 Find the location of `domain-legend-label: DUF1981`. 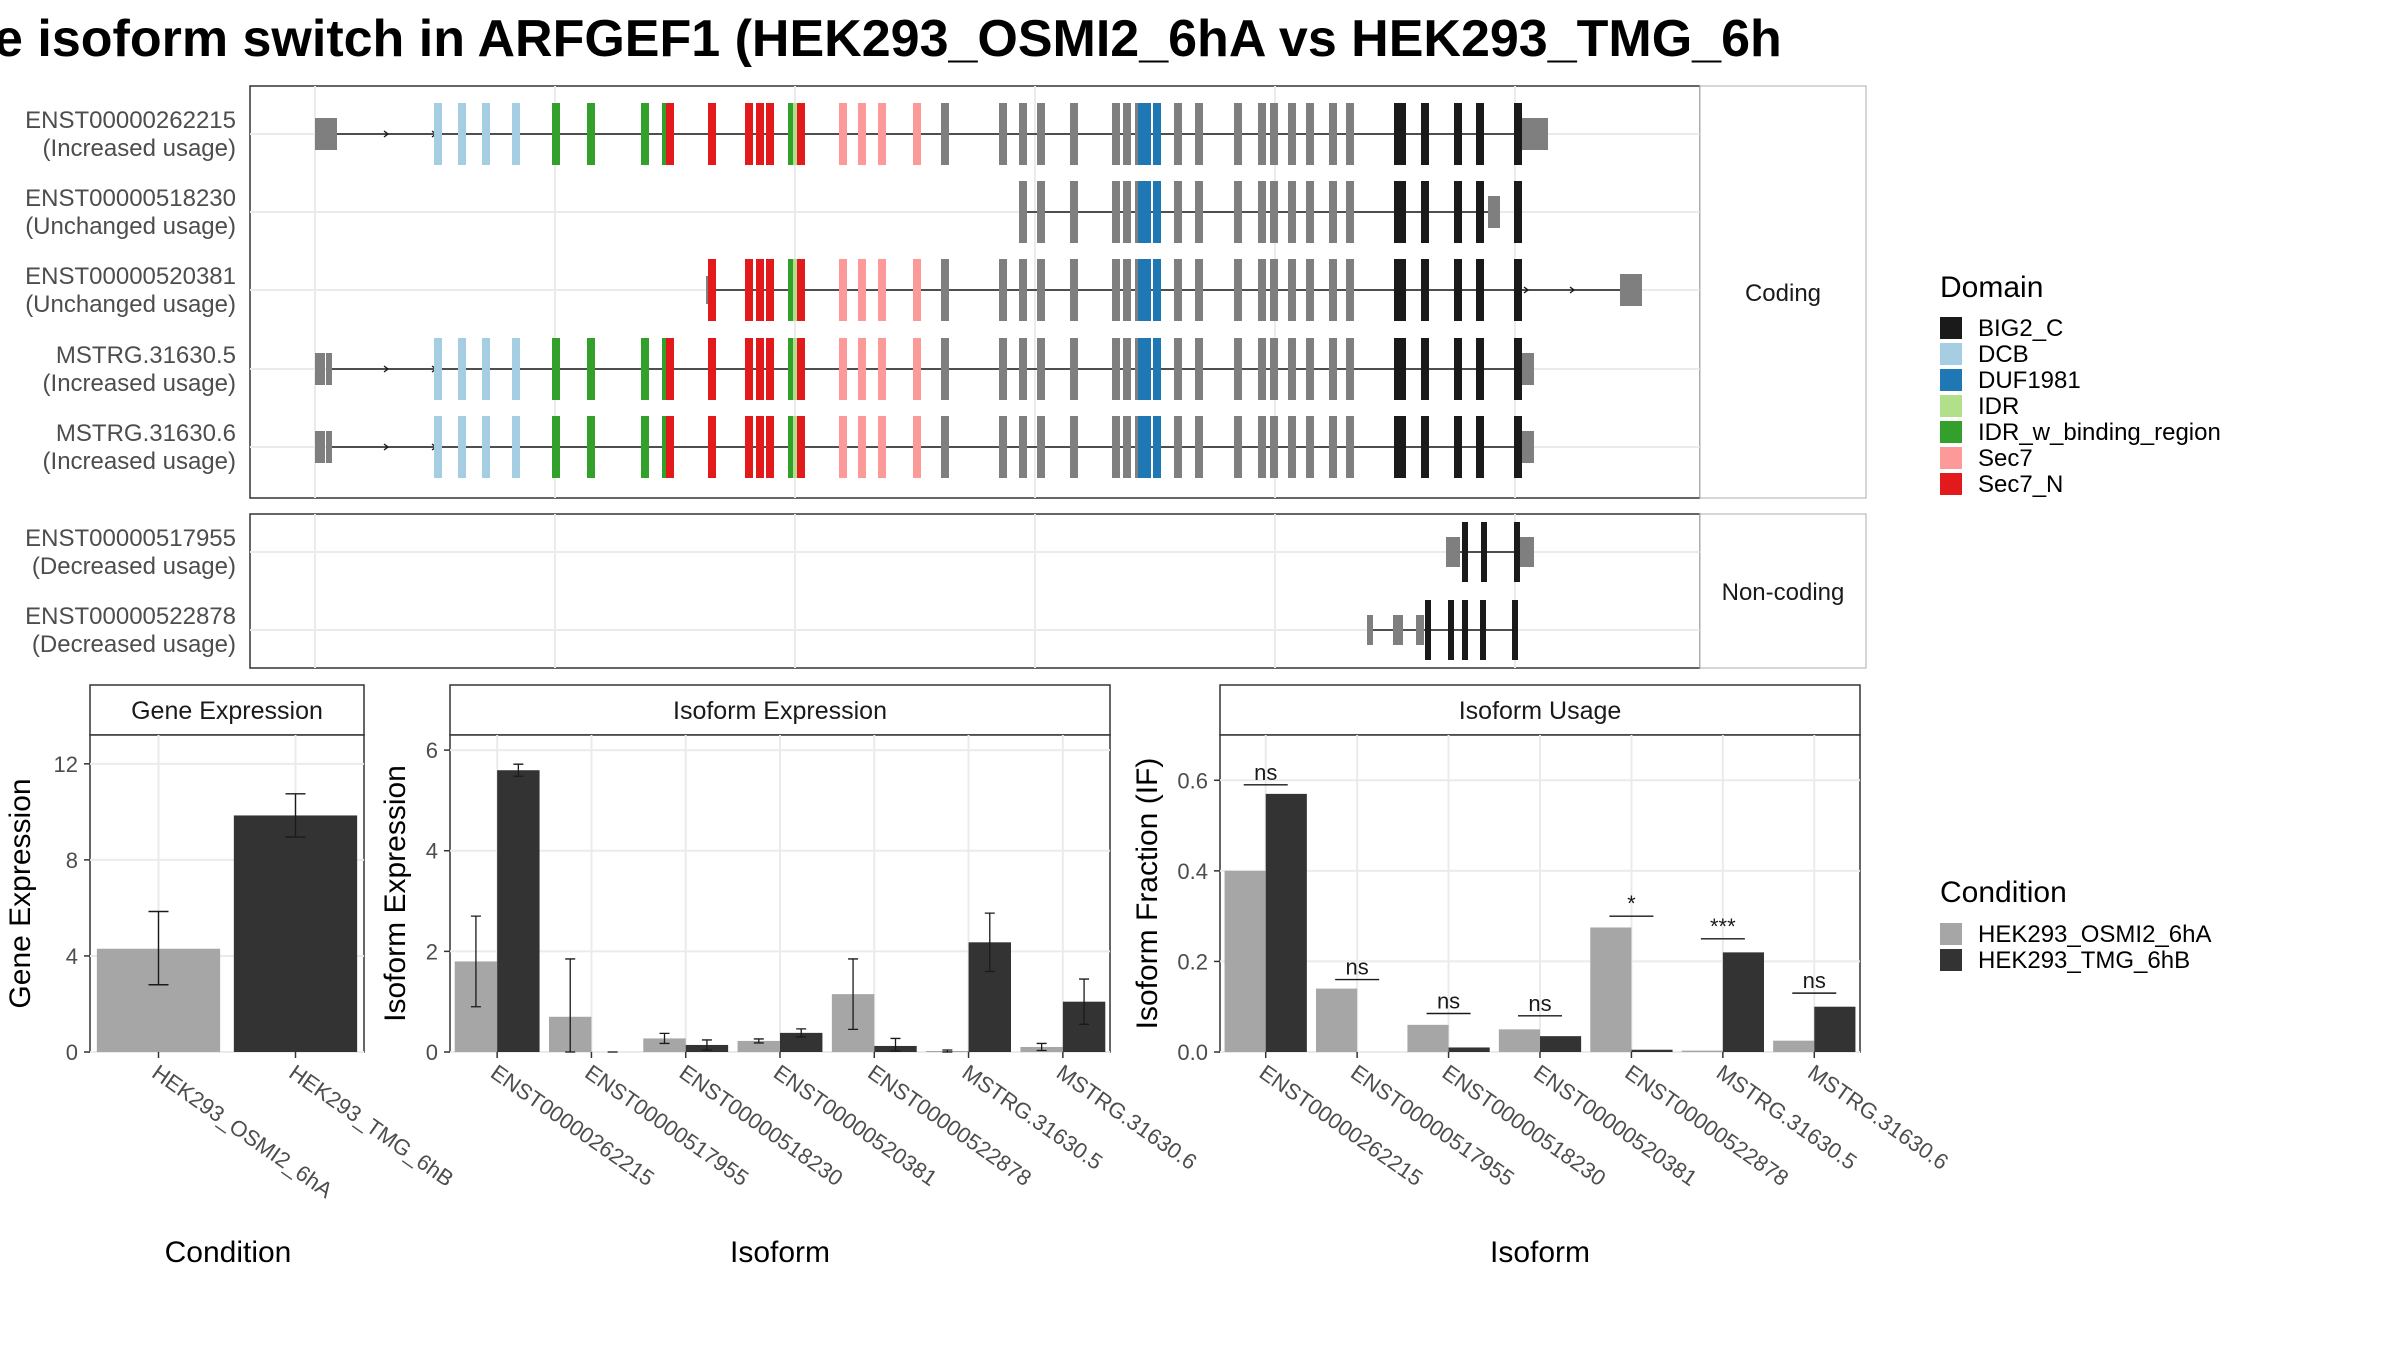

domain-legend-label: DUF1981 is located at coordinates (2029, 380).